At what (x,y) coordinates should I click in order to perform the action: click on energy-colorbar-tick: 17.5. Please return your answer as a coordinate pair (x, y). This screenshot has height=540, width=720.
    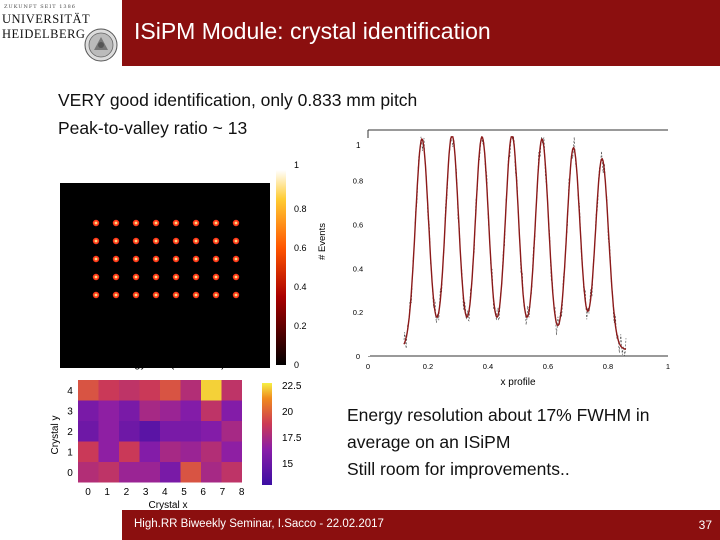
    Looking at the image, I should click on (292, 438).